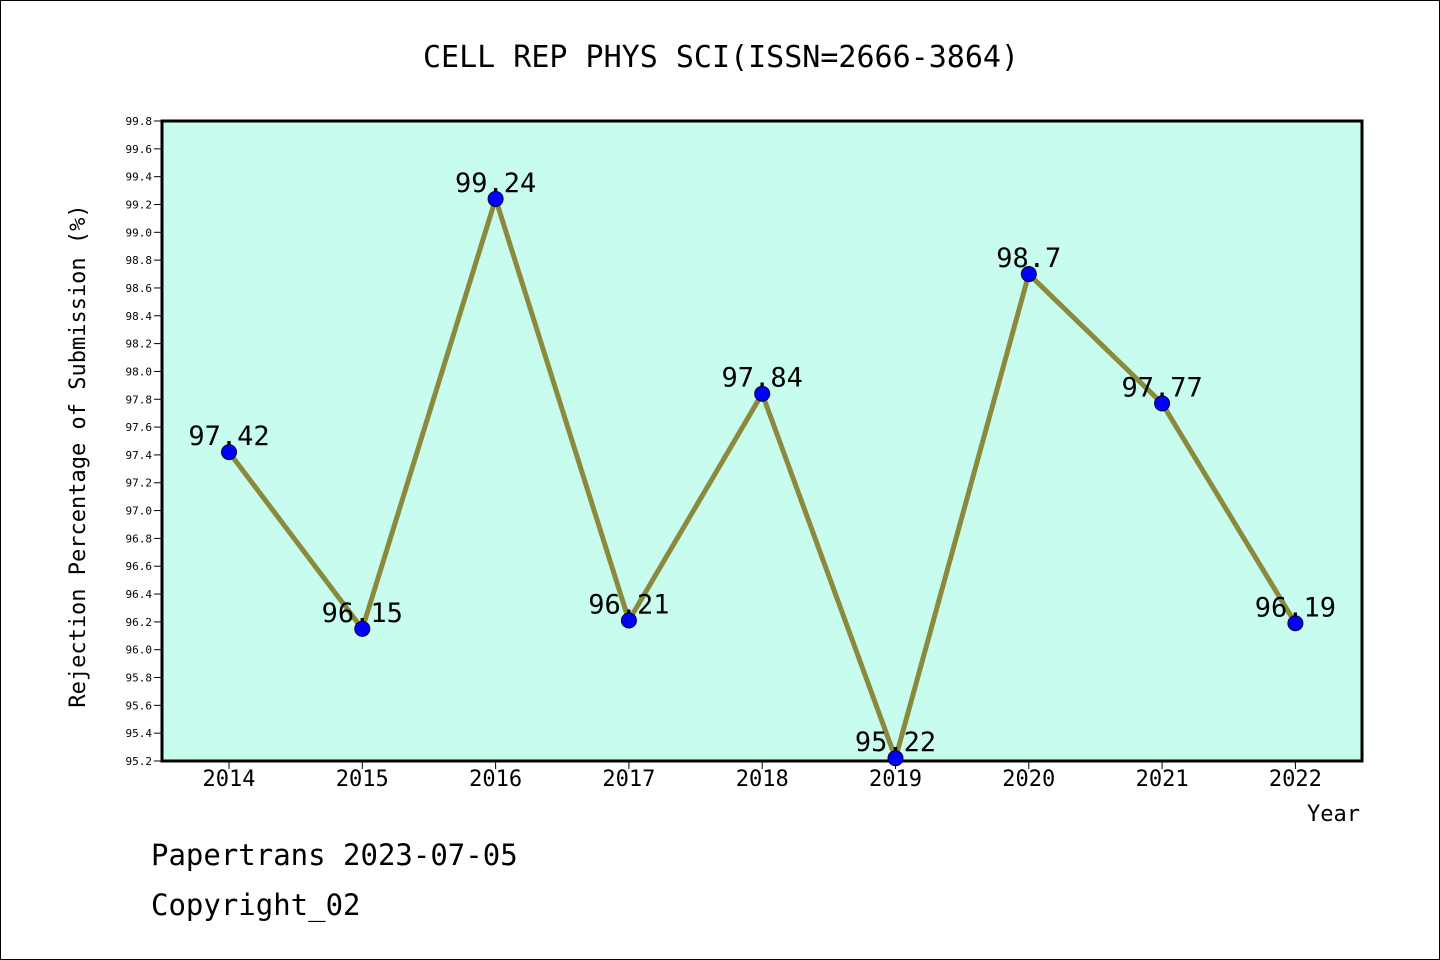 Image resolution: width=1440 pixels, height=960 pixels. Describe the element at coordinates (362, 613) in the screenshot. I see `data-label: 96.15` at that location.